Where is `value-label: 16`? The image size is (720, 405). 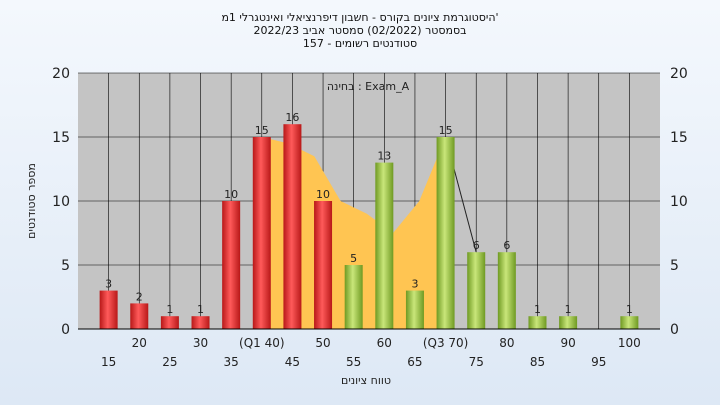 value-label: 16 is located at coordinates (292, 117).